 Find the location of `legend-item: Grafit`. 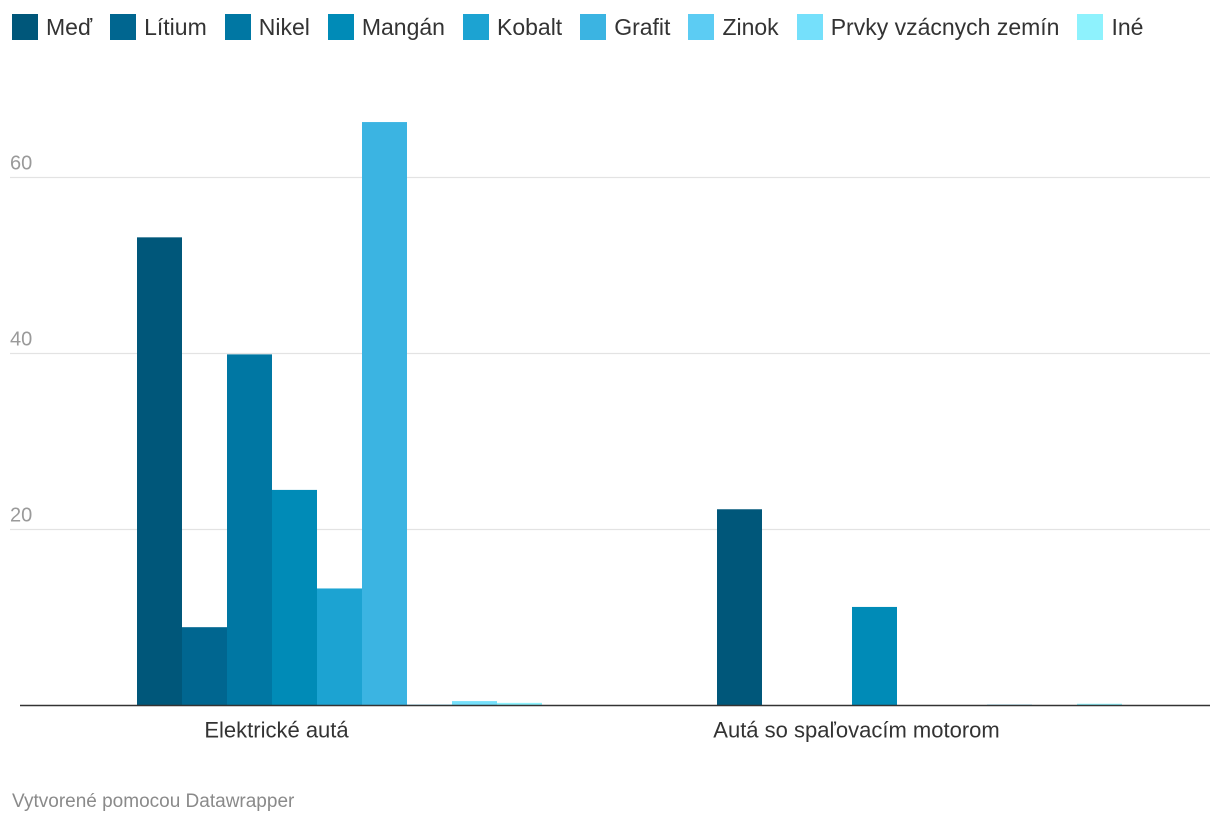

legend-item: Grafit is located at coordinates (625, 27).